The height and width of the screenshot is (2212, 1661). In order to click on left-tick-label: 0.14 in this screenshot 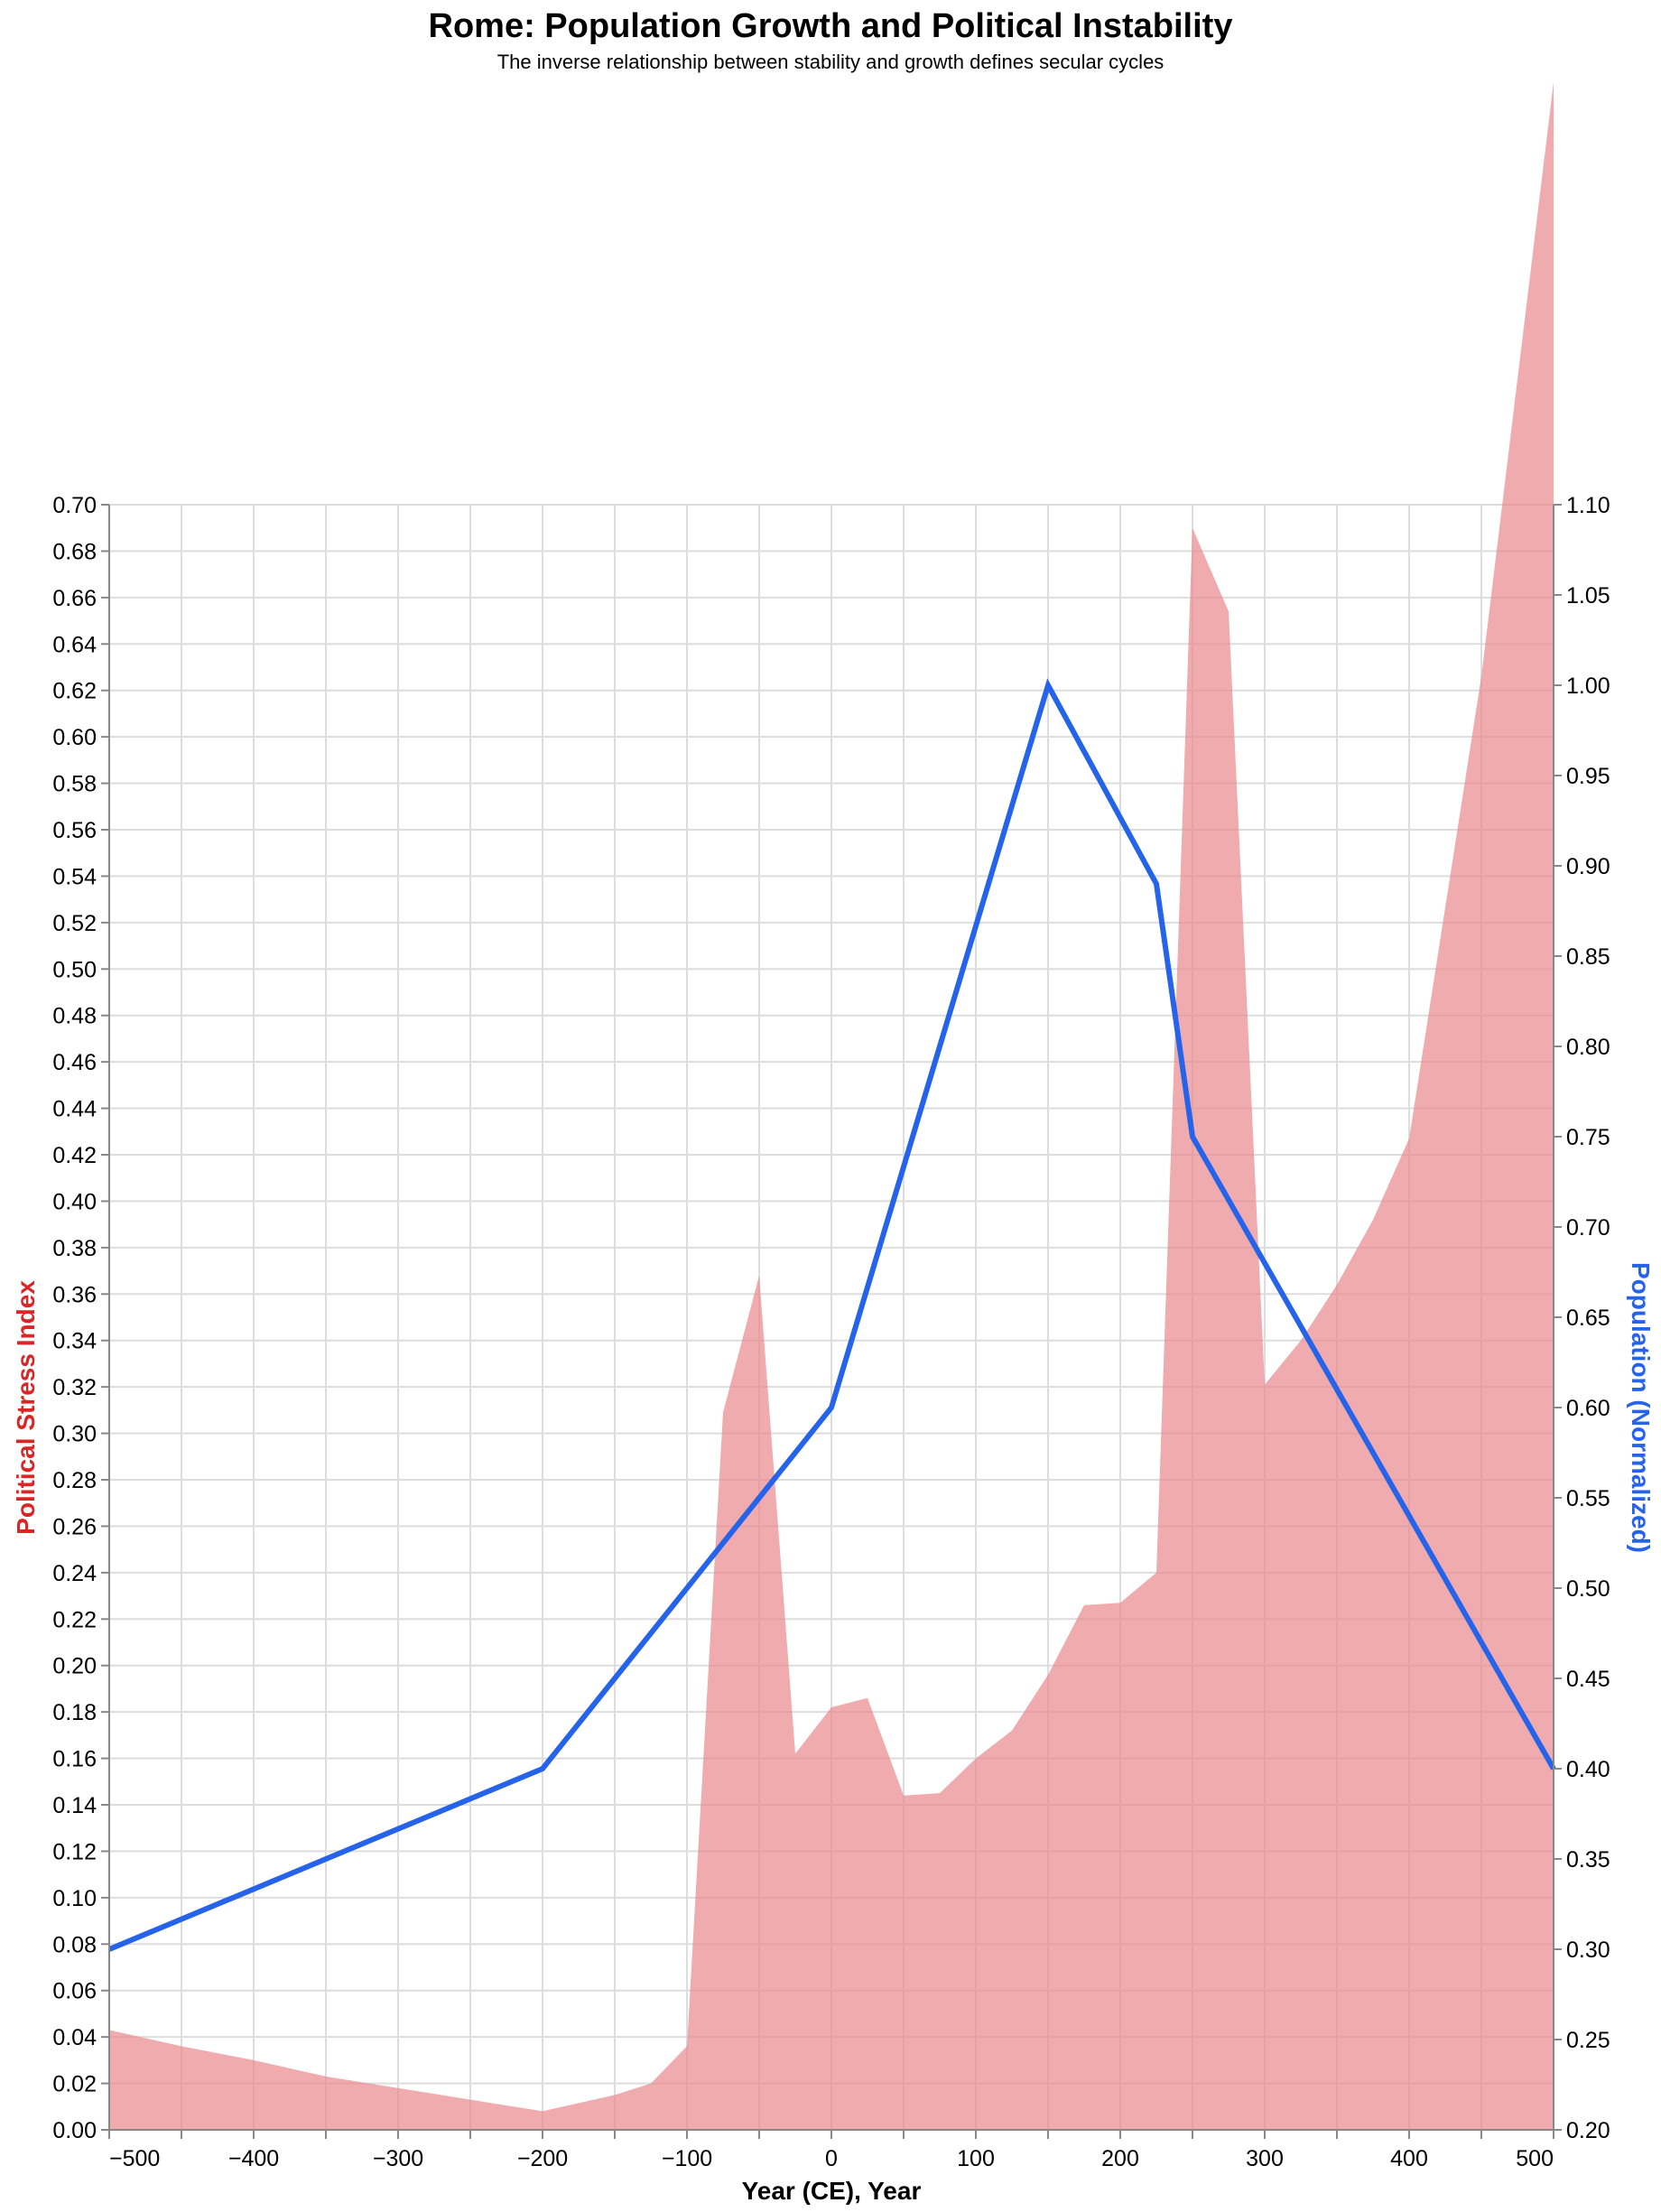, I will do `click(74, 1805)`.